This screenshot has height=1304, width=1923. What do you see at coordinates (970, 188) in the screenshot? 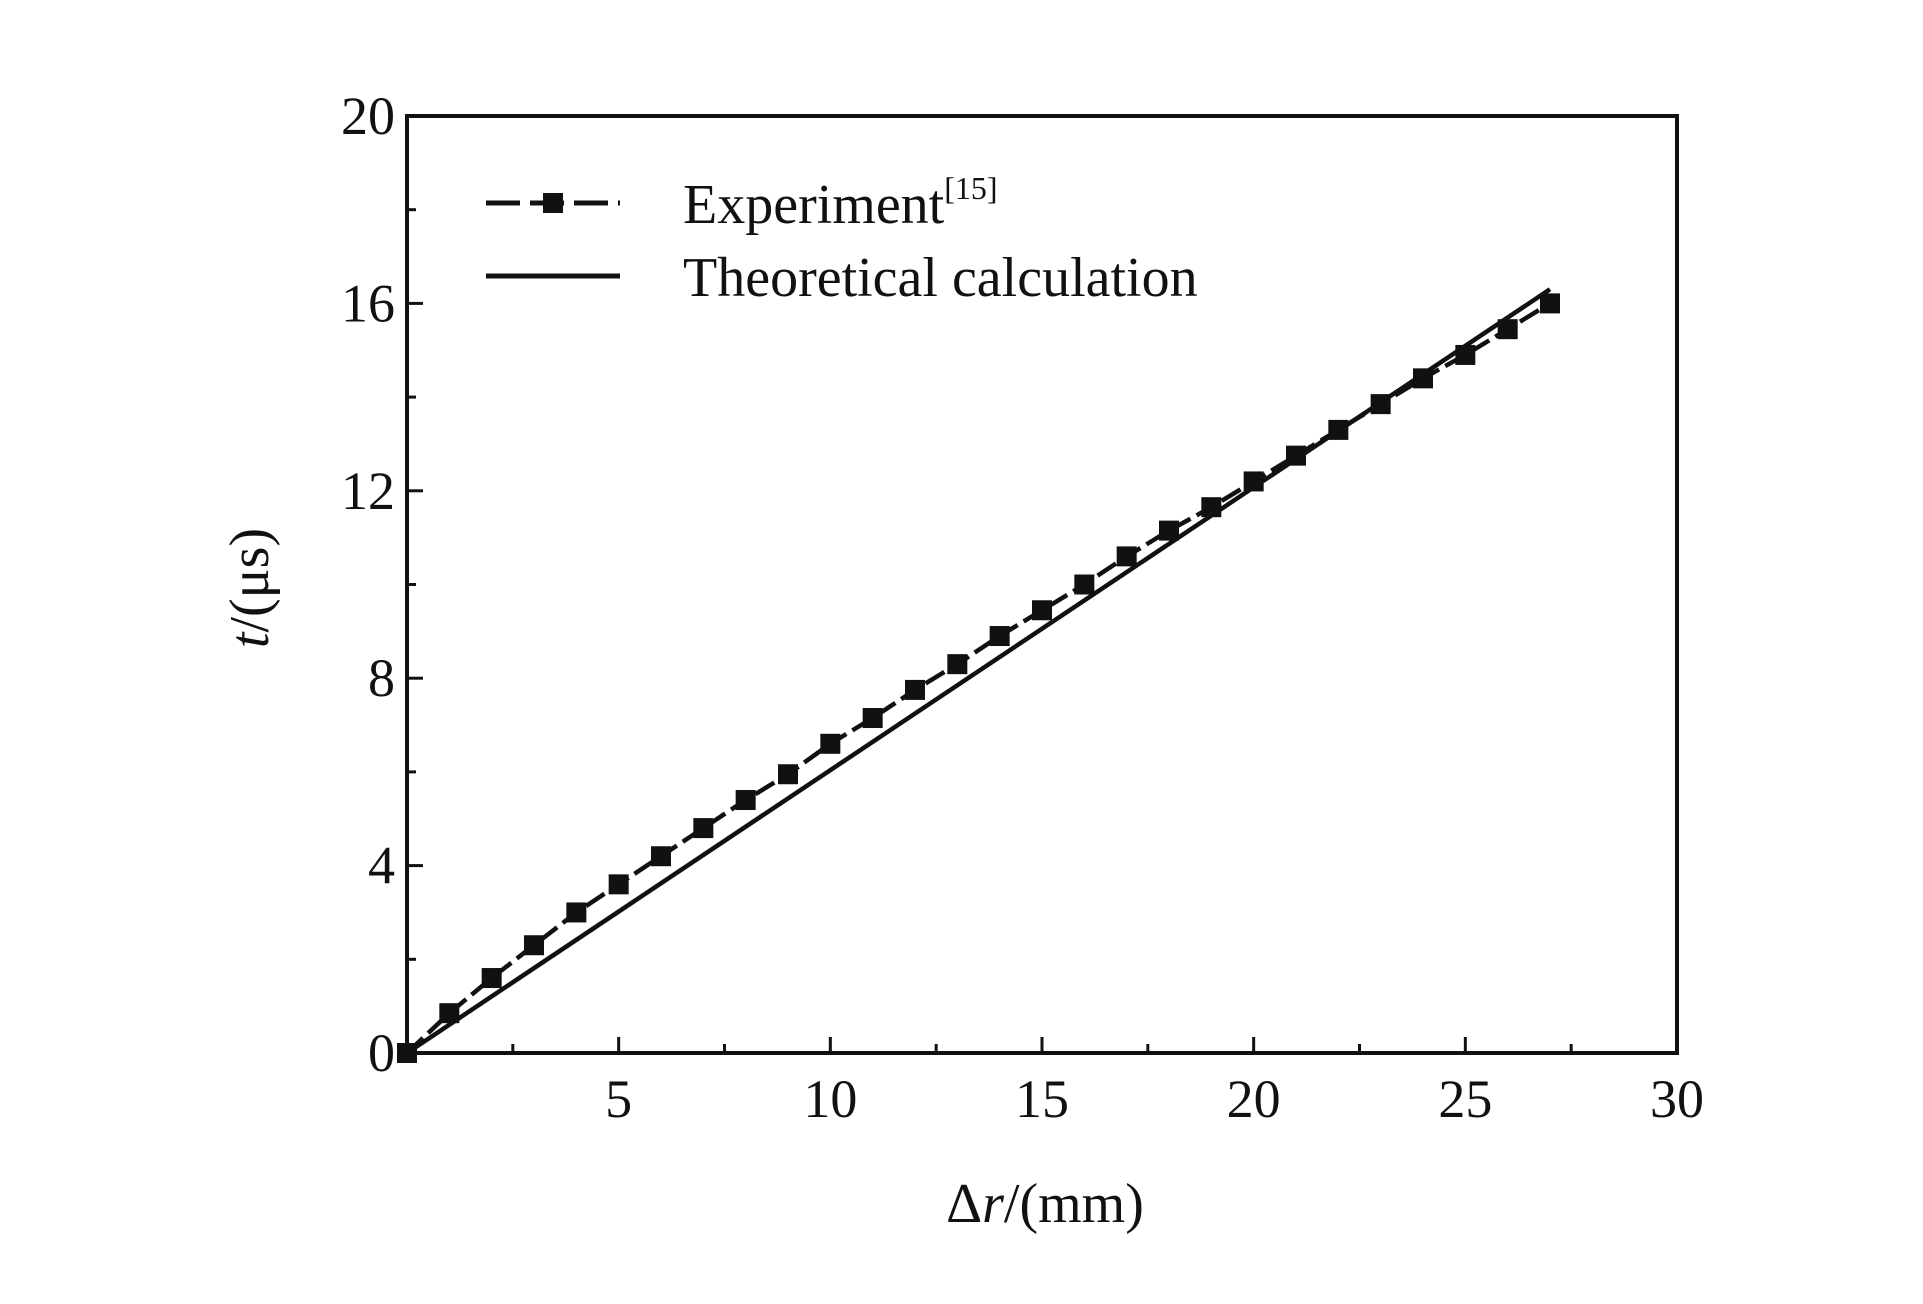
I see `legend-experiment-citation: [15]` at bounding box center [970, 188].